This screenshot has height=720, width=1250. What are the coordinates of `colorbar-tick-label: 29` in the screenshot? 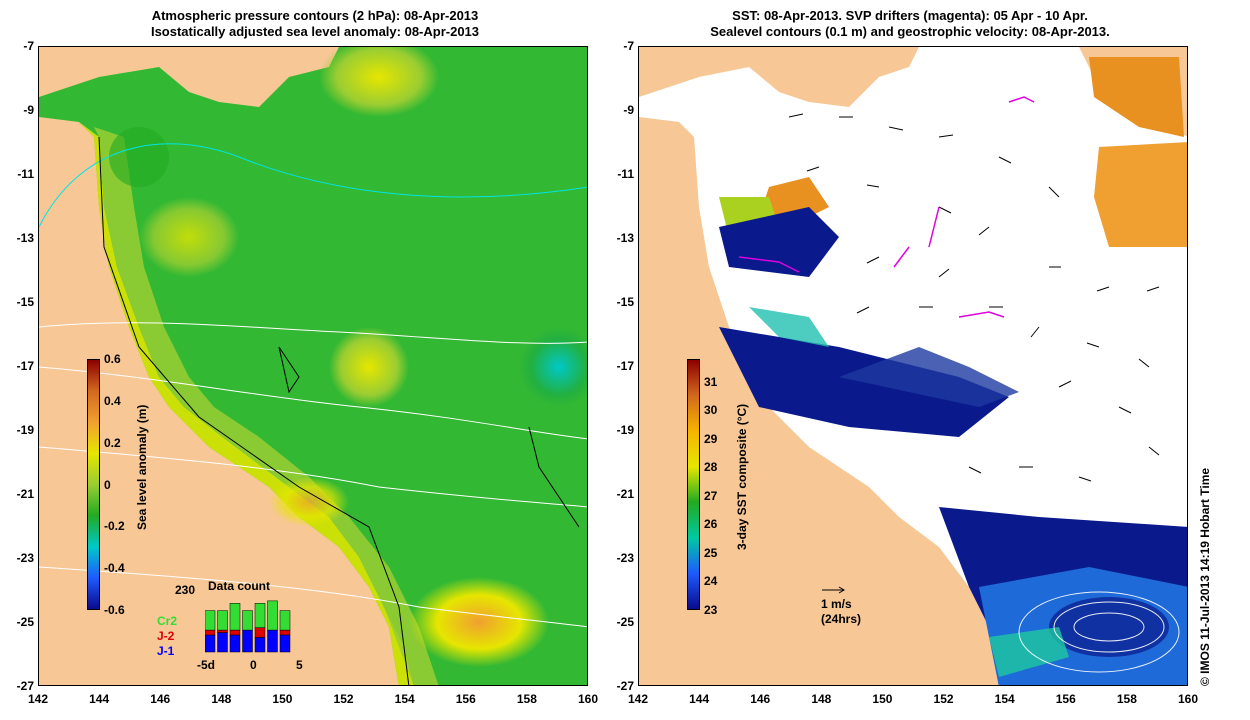 It's located at (711, 438).